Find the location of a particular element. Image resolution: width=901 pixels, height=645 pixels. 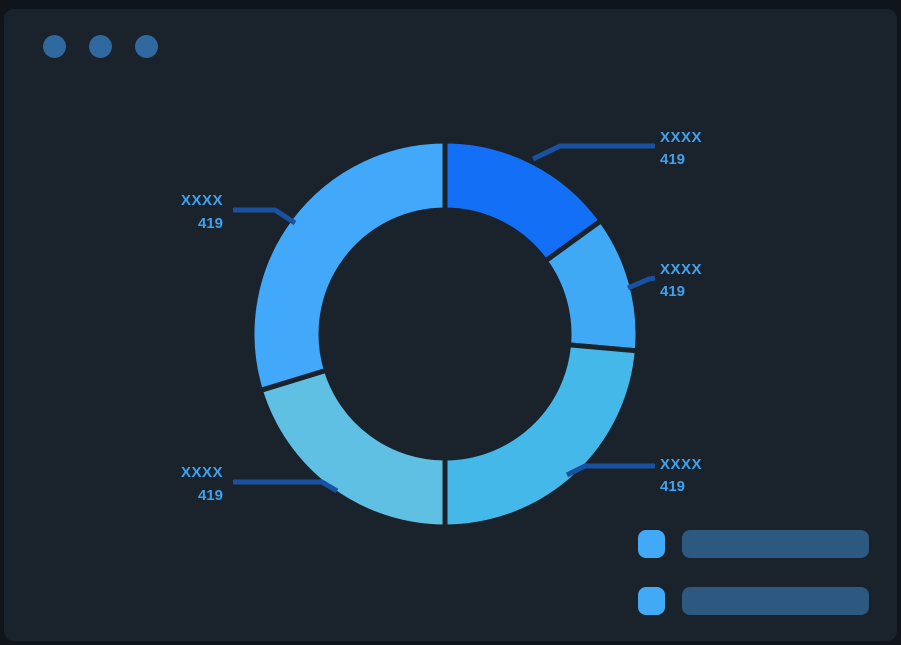

chart-legend is located at coordinates (753, 572).